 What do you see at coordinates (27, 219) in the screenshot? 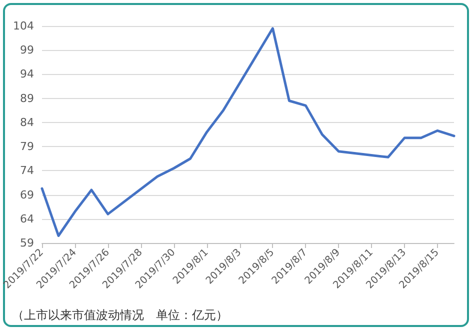
I see `y-tick-label: 64` at bounding box center [27, 219].